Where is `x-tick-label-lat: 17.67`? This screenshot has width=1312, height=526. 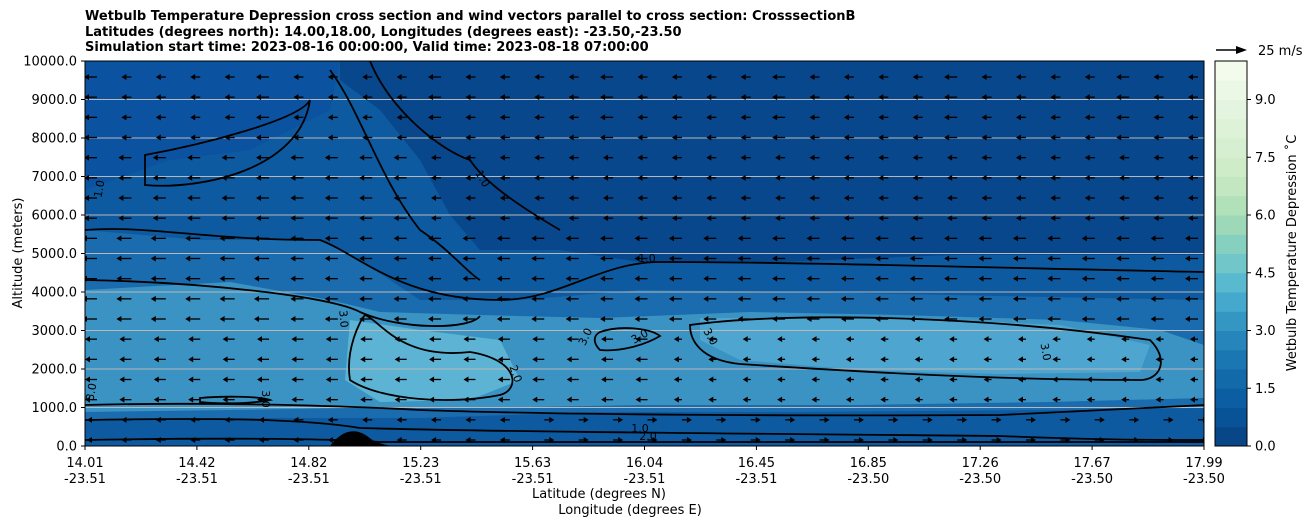 x-tick-label-lat: 17.67 is located at coordinates (1091, 463).